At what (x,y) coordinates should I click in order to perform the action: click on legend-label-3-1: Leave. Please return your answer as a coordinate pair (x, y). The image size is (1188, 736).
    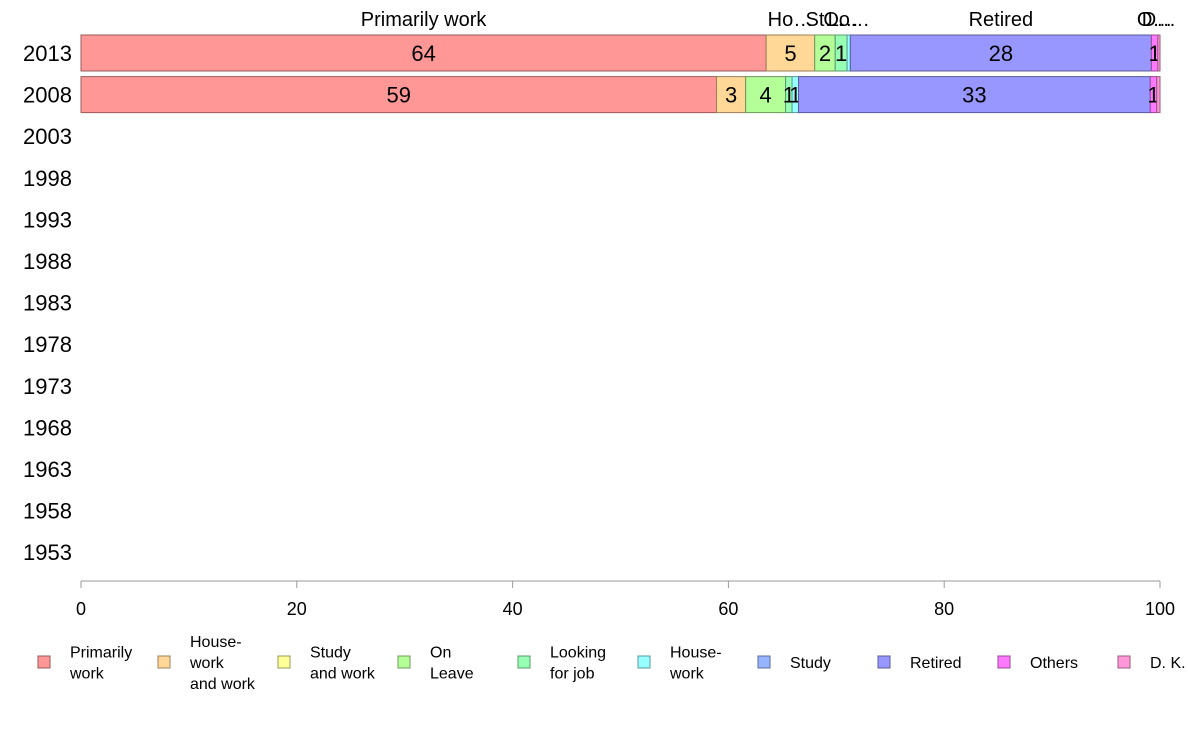
    Looking at the image, I should click on (452, 674).